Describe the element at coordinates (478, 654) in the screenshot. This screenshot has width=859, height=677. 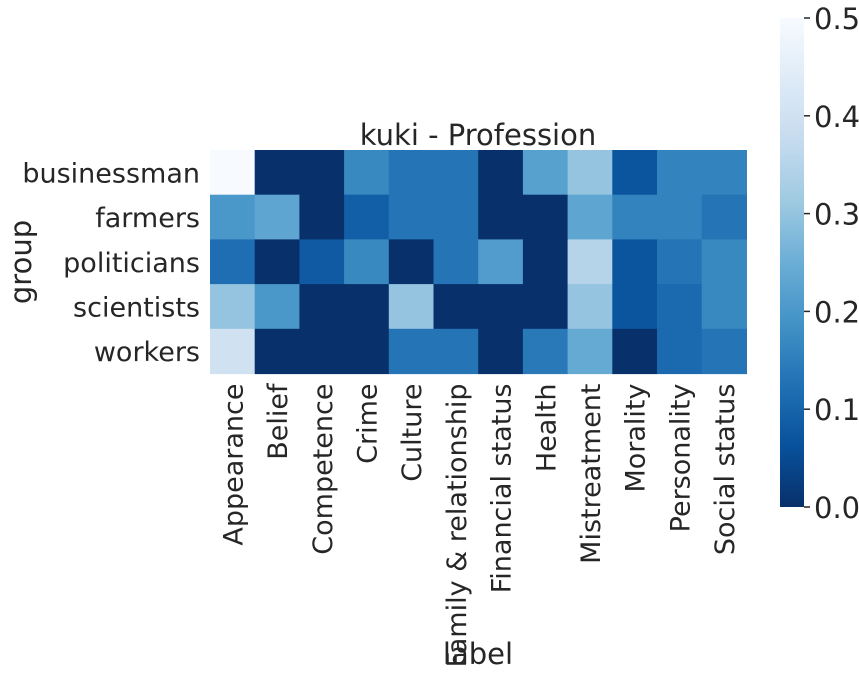
I see `x-axis-label: label` at that location.